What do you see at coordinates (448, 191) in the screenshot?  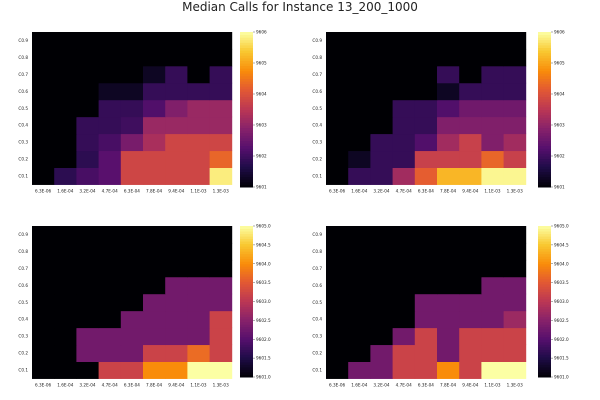 I see `x-tick-label: 7.8E-04` at bounding box center [448, 191].